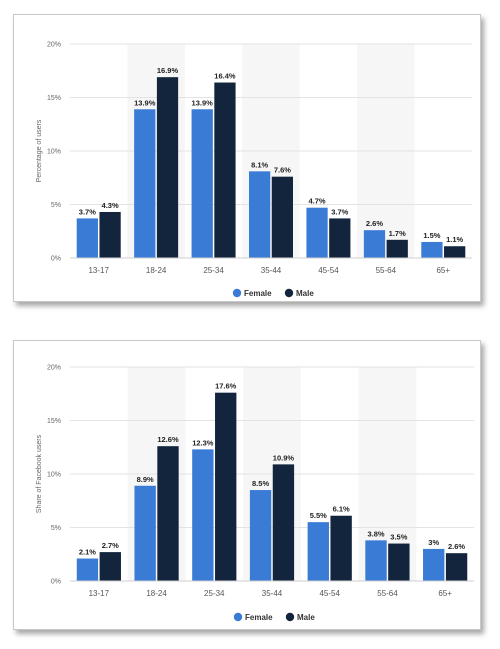  Describe the element at coordinates (316, 201) in the screenshot. I see `data-label: 4.7%` at that location.